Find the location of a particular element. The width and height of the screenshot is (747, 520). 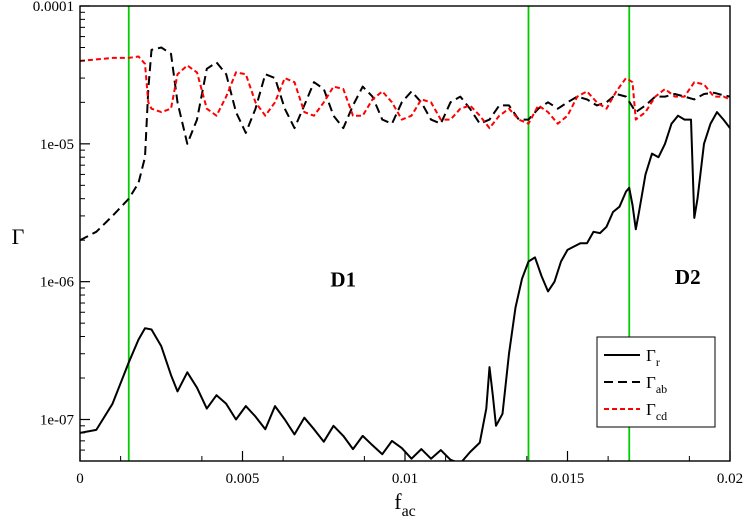

region-label-d1: D1 is located at coordinates (343, 280).